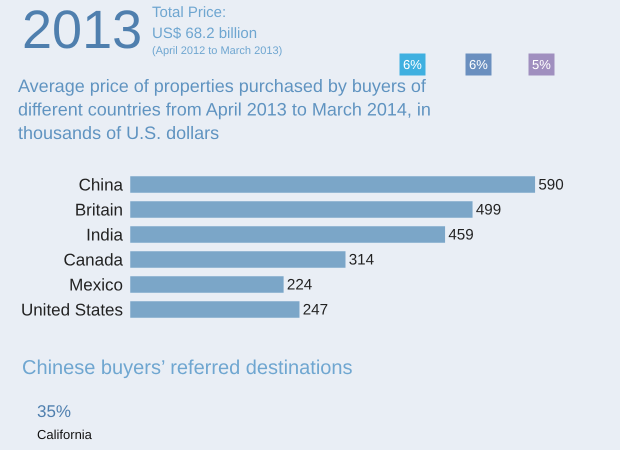 The image size is (620, 450). What do you see at coordinates (187, 368) in the screenshot?
I see `text: Chinese buyers’ referred destinations` at bounding box center [187, 368].